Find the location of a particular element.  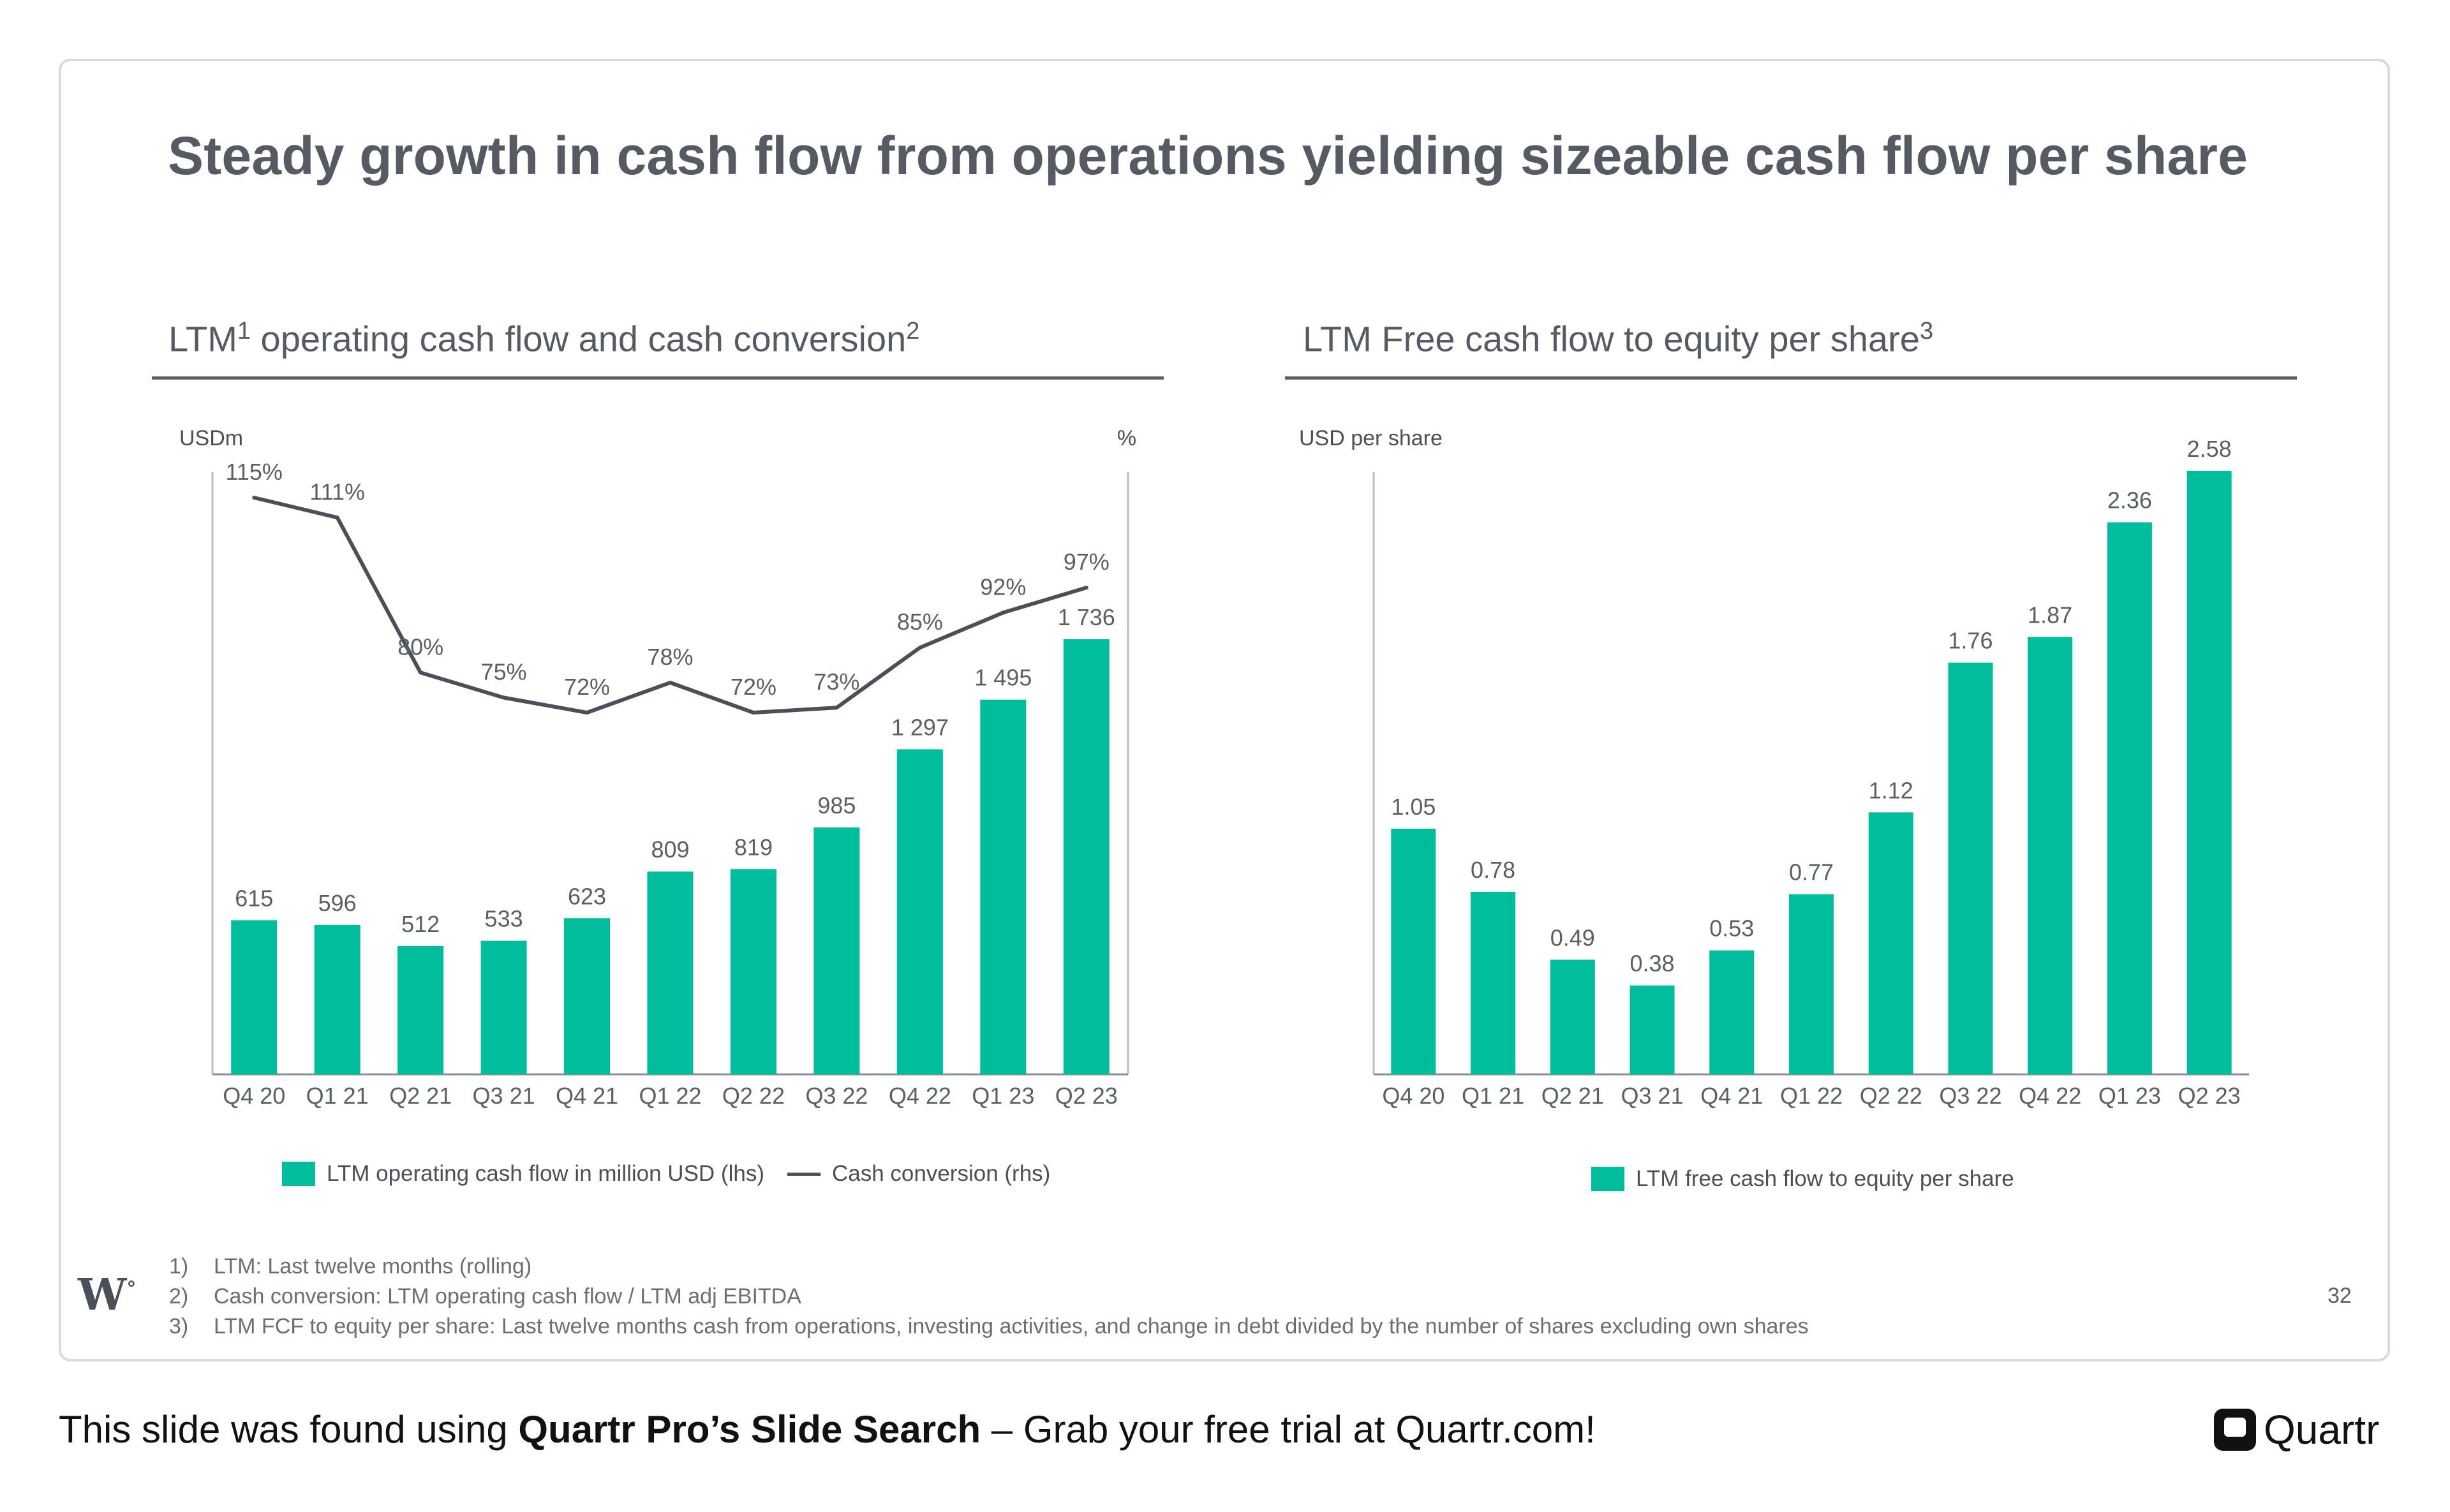

bar-value-label: 1.05 is located at coordinates (1413, 807).